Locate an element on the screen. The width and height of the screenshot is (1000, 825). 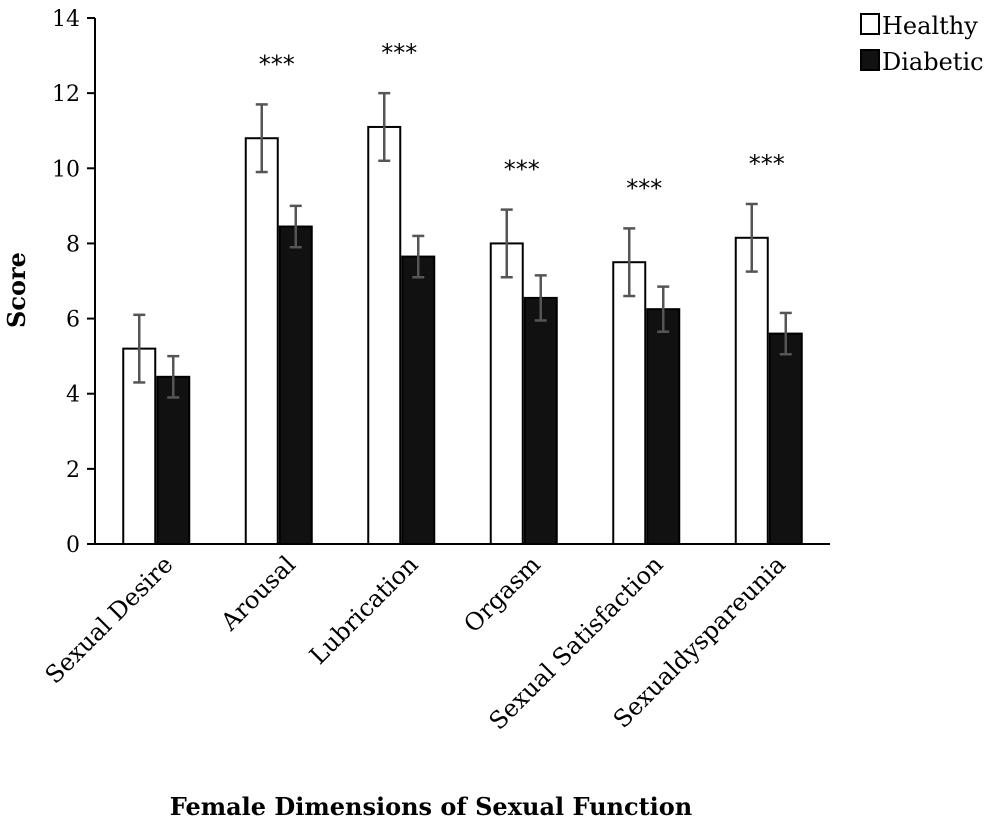
significance-marks: *** *** *** *** *** is located at coordinates (522, 120).